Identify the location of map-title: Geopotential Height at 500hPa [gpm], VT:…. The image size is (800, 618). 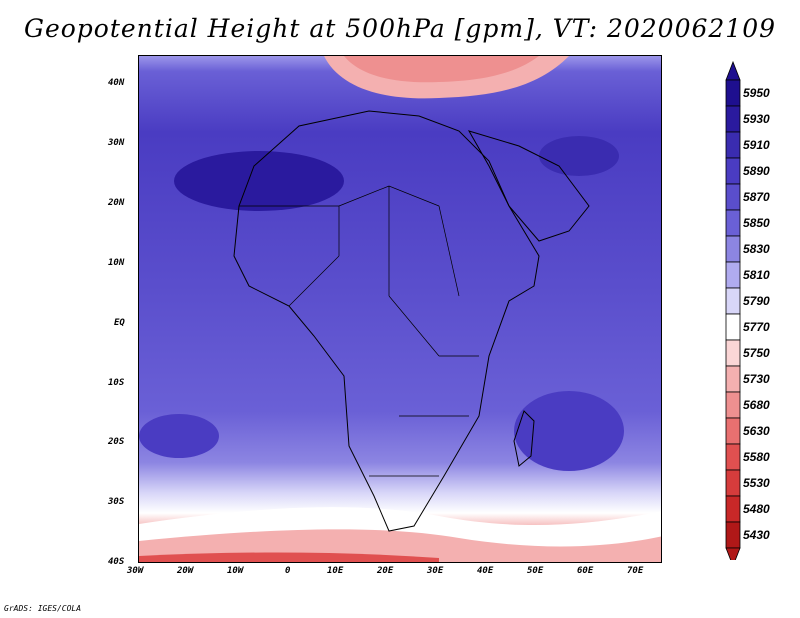
(400, 28).